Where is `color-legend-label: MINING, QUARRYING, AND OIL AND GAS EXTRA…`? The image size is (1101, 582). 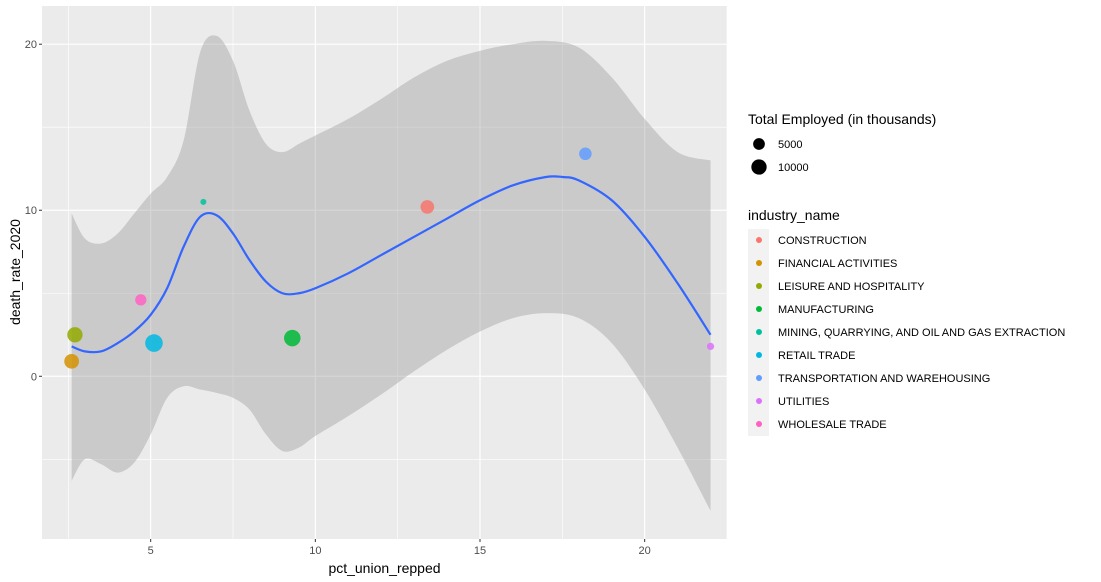
color-legend-label: MINING, QUARRYING, AND OIL AND GAS EXTRA… is located at coordinates (921, 333).